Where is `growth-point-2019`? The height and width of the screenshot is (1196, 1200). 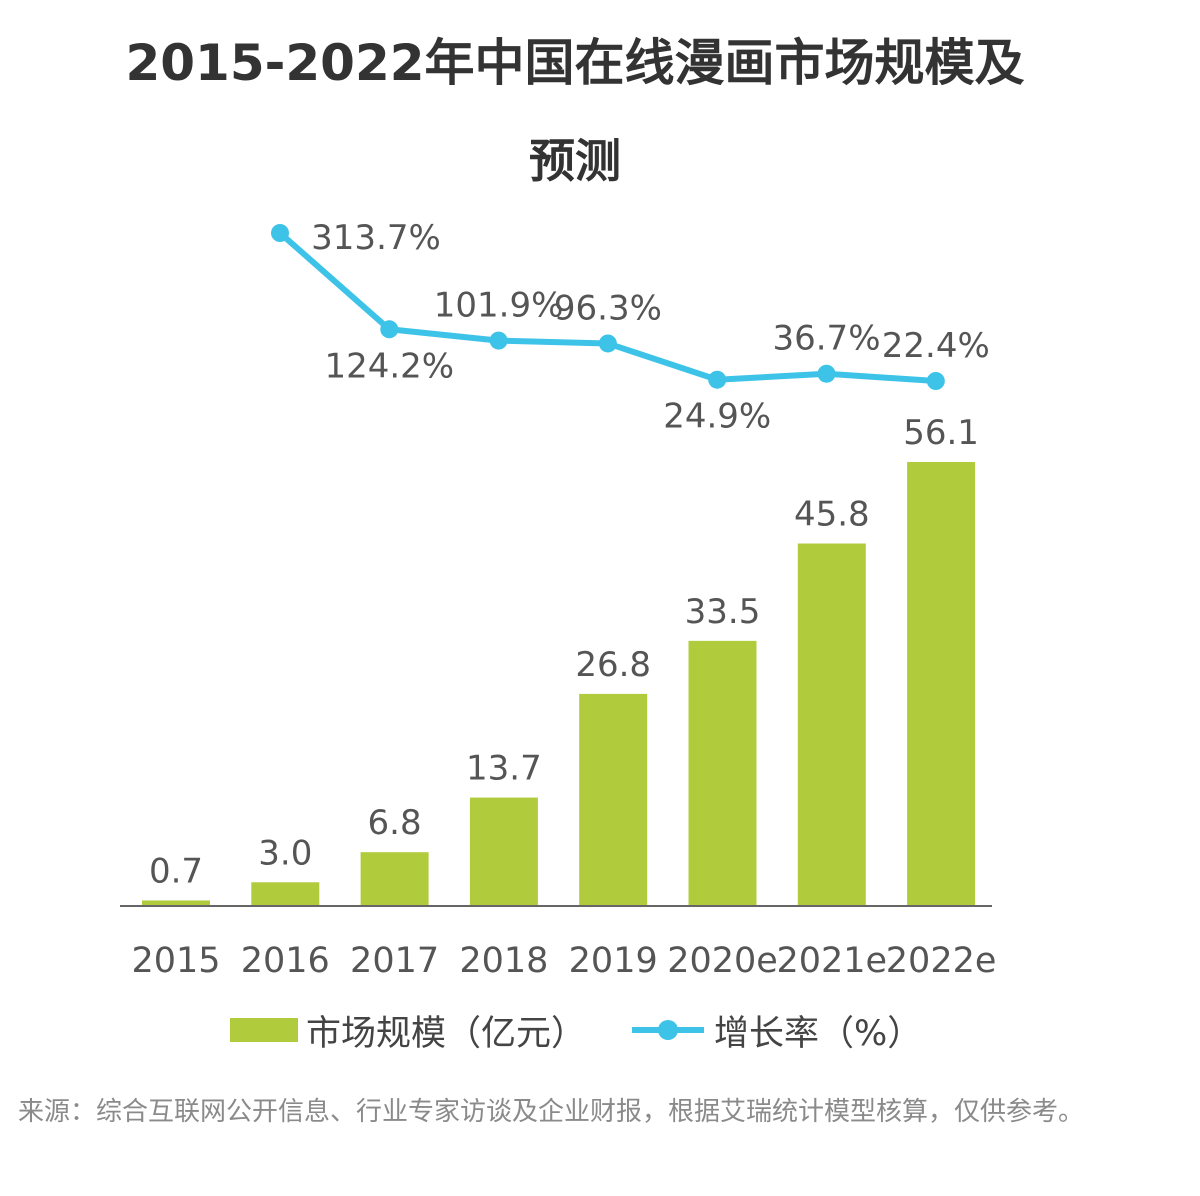 growth-point-2019 is located at coordinates (607, 343).